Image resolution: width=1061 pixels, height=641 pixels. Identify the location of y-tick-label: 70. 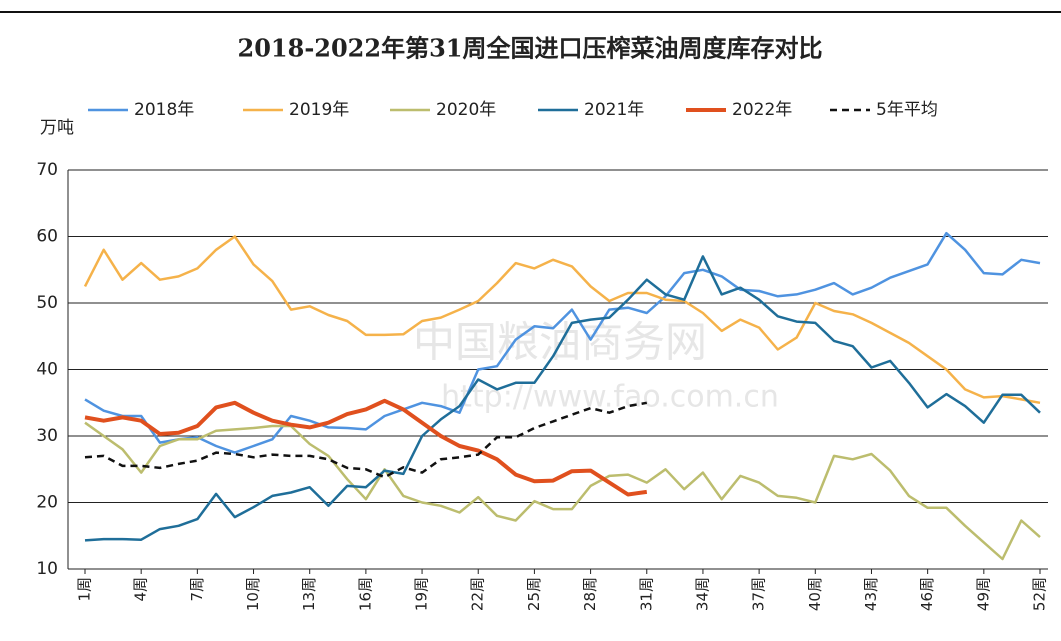
(47, 170).